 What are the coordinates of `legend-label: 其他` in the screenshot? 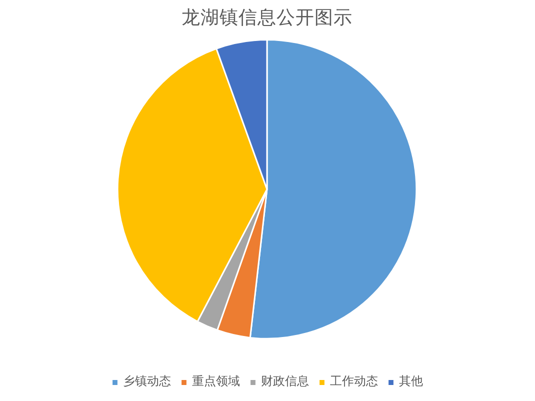 It's located at (411, 381).